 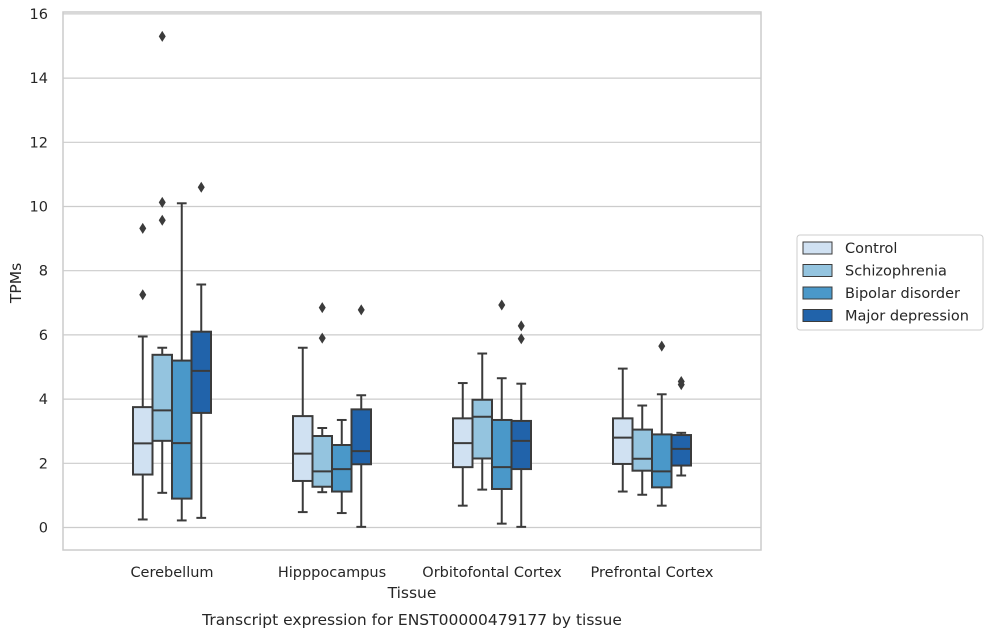 What do you see at coordinates (39, 79) in the screenshot?
I see `y-tick-label-14: 14` at bounding box center [39, 79].